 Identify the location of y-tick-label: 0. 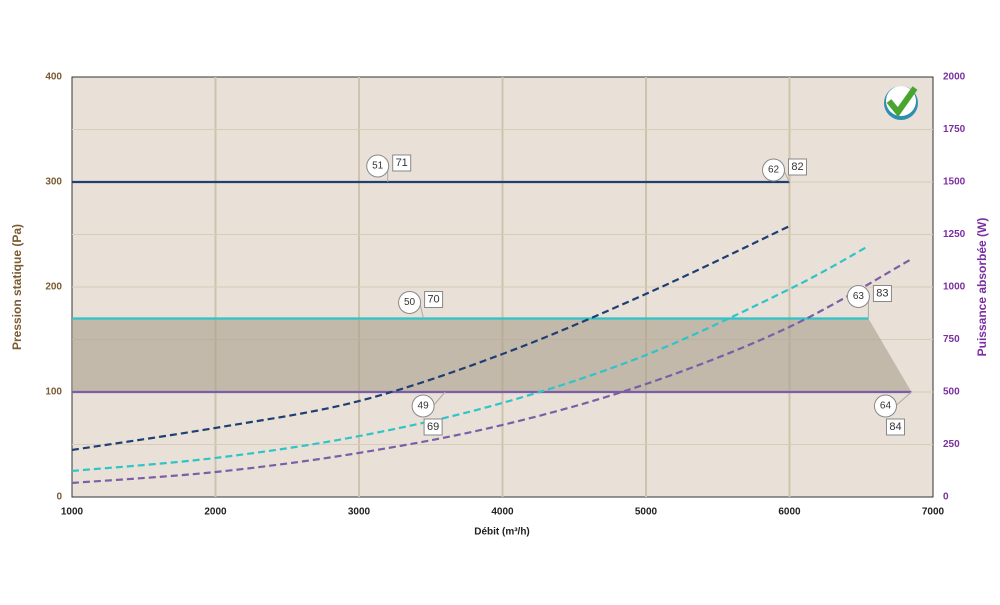
(59, 497).